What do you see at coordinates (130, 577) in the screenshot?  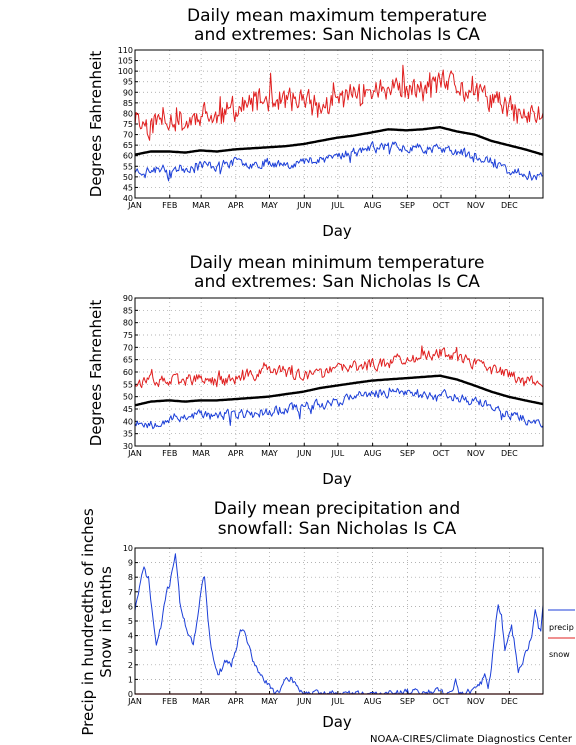 I see `y-tick-label: 8` at bounding box center [130, 577].